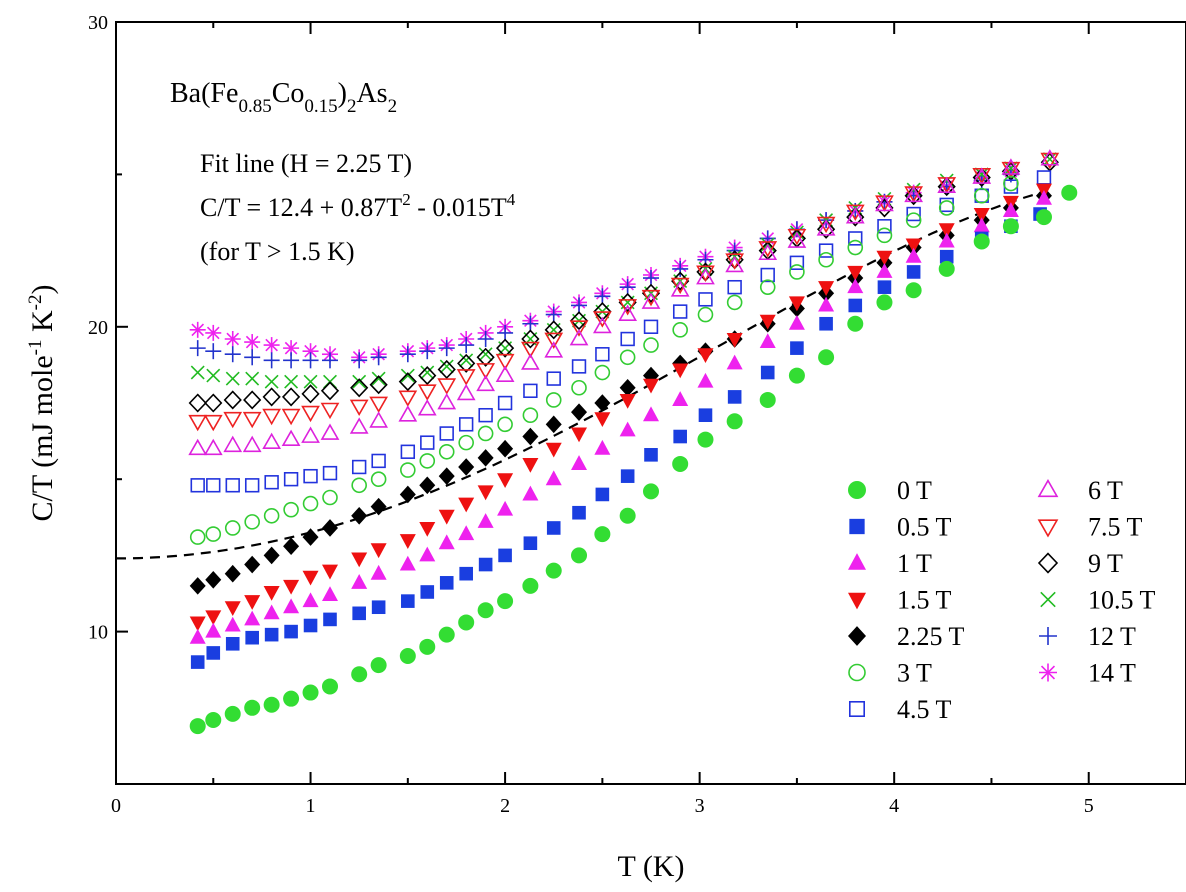 The width and height of the screenshot is (1186, 892). What do you see at coordinates (894, 806) in the screenshot?
I see `x-tick-label: 4` at bounding box center [894, 806].